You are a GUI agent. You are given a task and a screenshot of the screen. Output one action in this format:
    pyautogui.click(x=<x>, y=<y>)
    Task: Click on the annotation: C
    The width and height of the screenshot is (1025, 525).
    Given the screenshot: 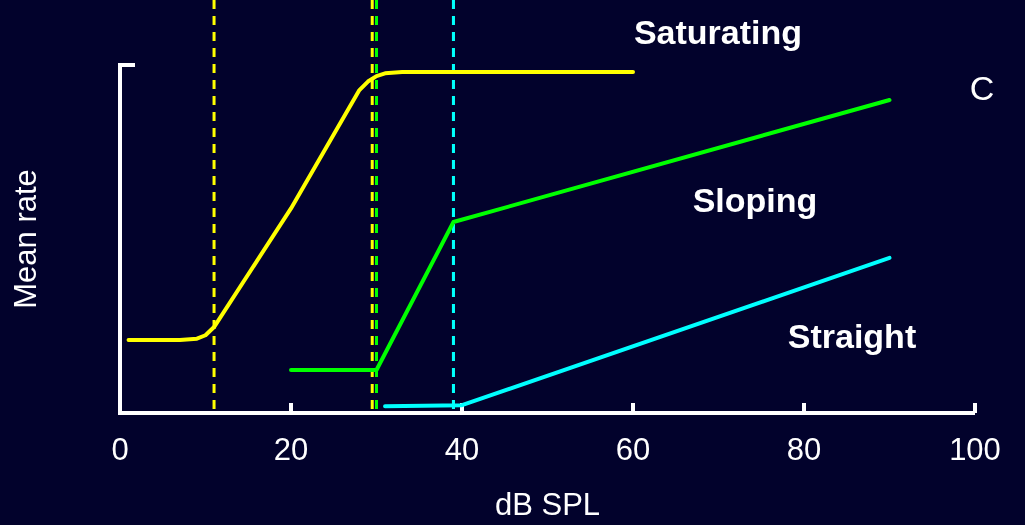 What is the action you would take?
    pyautogui.click(x=982, y=88)
    